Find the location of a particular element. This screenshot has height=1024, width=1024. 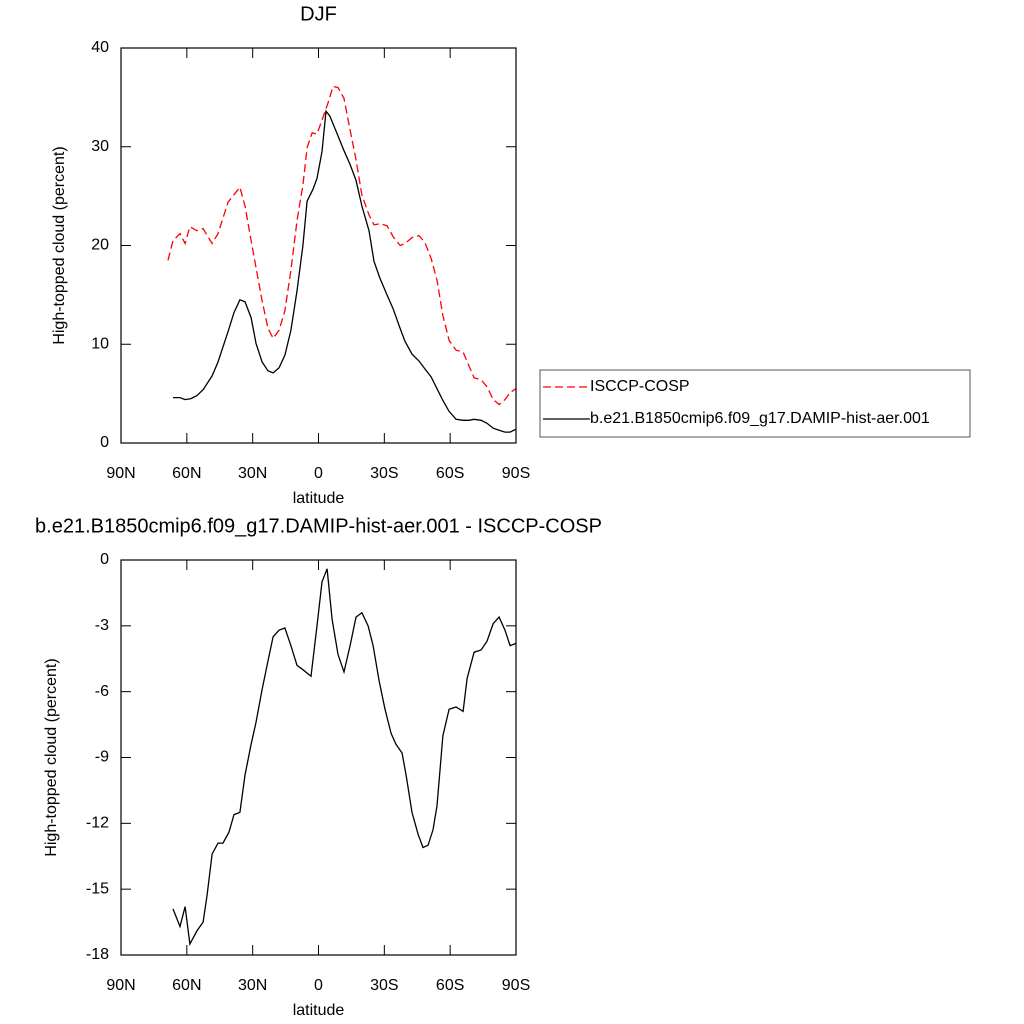

legend-box is located at coordinates (755, 403).